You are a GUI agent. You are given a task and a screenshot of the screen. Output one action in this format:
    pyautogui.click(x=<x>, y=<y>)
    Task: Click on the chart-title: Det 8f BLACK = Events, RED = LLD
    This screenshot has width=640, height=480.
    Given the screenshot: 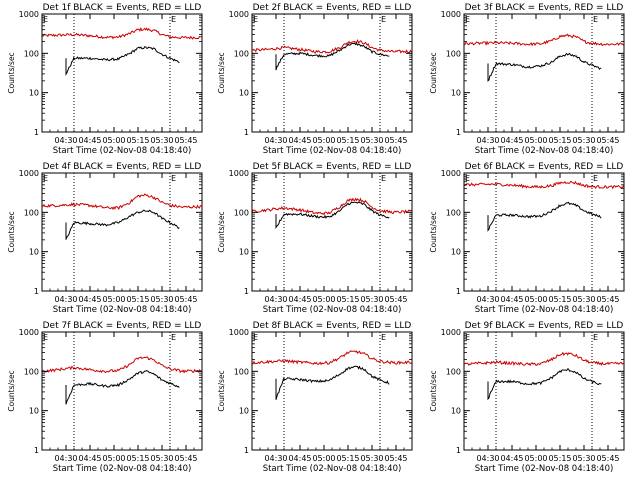 What is the action you would take?
    pyautogui.click(x=332, y=326)
    